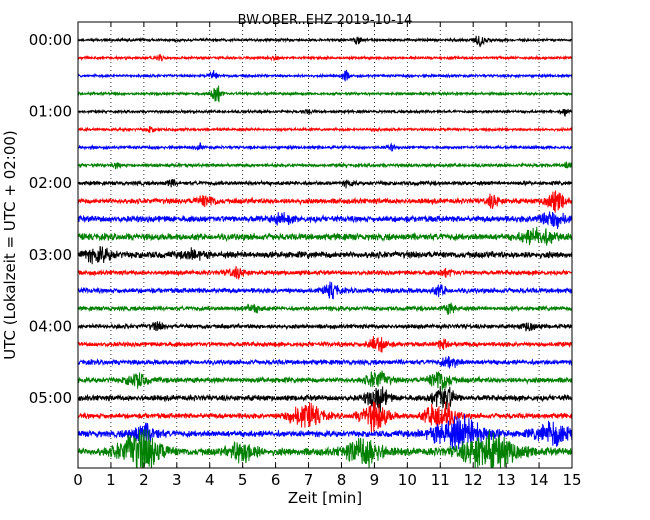  What do you see at coordinates (309, 480) in the screenshot?
I see `x-tick-label-7: 7` at bounding box center [309, 480].